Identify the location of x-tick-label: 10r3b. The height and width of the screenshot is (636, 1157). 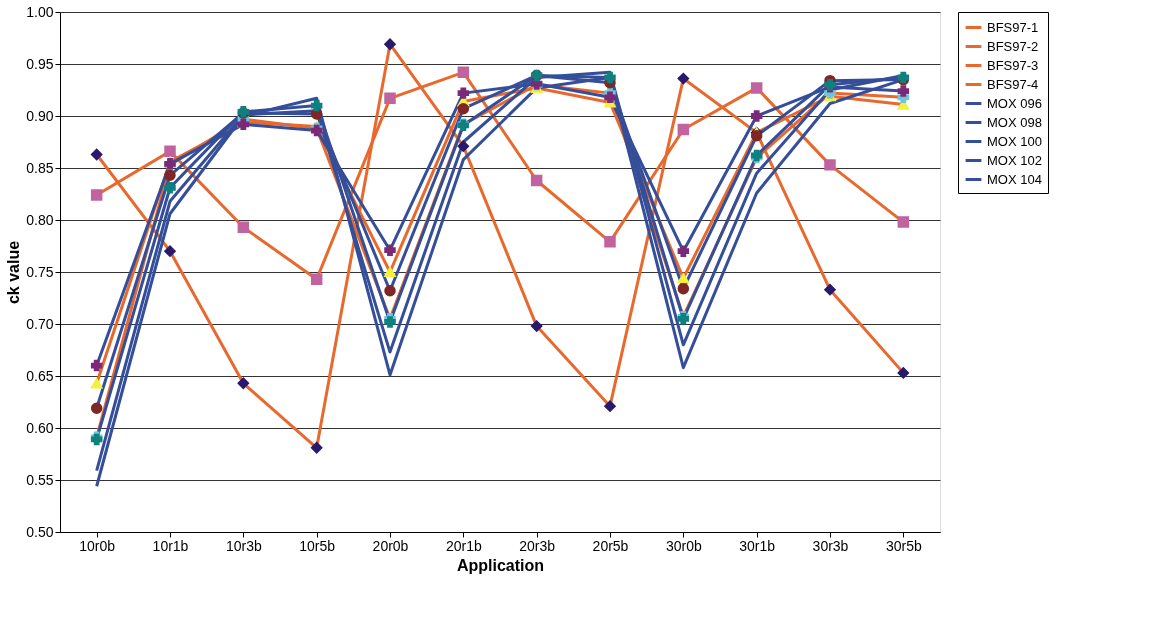
(243, 545).